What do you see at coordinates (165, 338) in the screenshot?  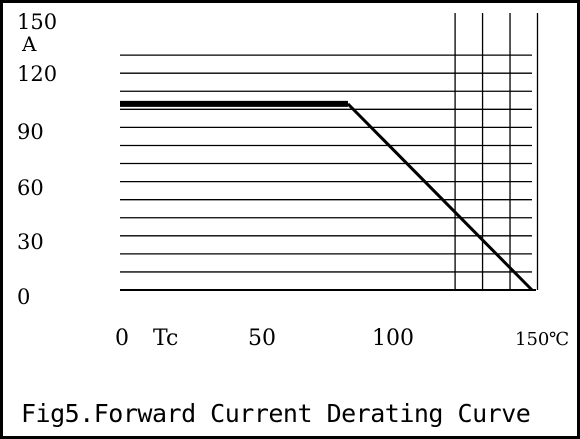 I see `x-axis-name: Tc` at bounding box center [165, 338].